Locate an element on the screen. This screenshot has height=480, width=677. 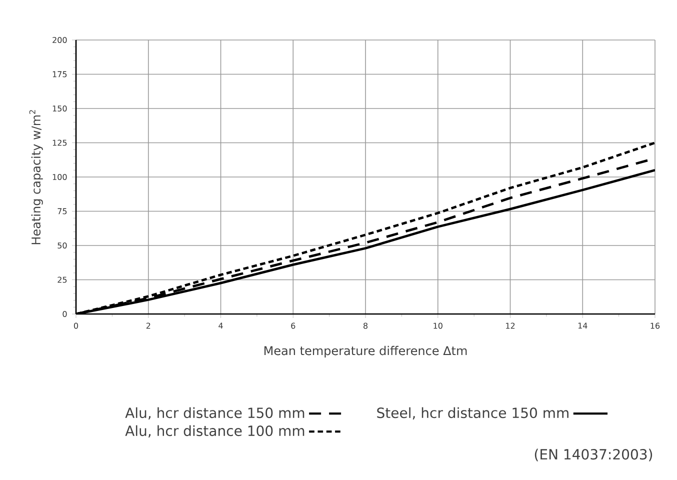
x-tick-label: 4 is located at coordinates (220, 325).